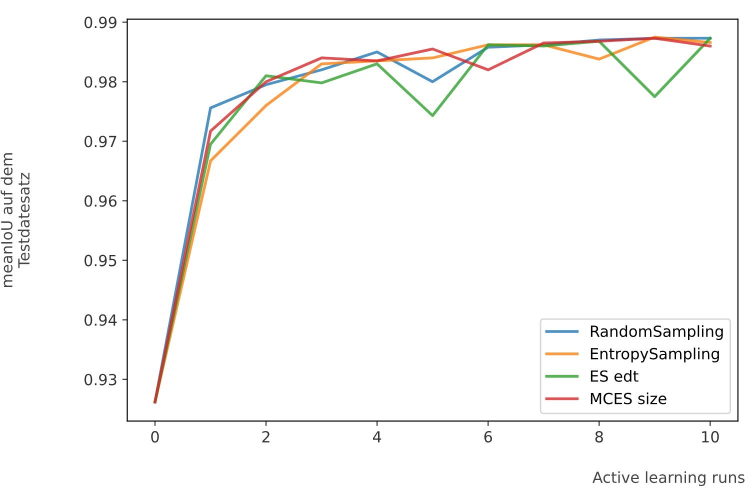 This screenshot has height=493, width=753. What do you see at coordinates (654, 355) in the screenshot?
I see `legend-label: EntropySampling` at bounding box center [654, 355].